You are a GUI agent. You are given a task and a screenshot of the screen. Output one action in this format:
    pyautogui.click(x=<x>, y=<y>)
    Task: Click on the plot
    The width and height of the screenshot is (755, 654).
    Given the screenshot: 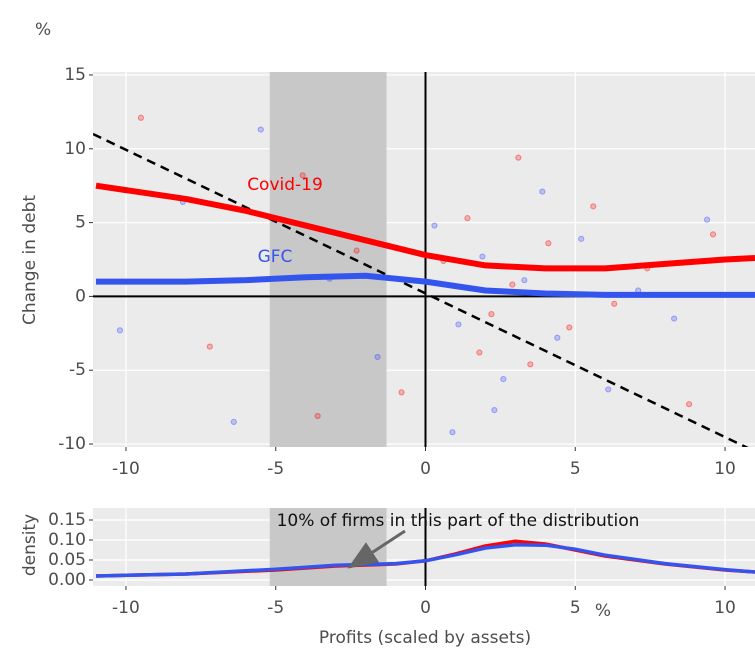 What is the action you would take?
    pyautogui.click(x=424, y=547)
    